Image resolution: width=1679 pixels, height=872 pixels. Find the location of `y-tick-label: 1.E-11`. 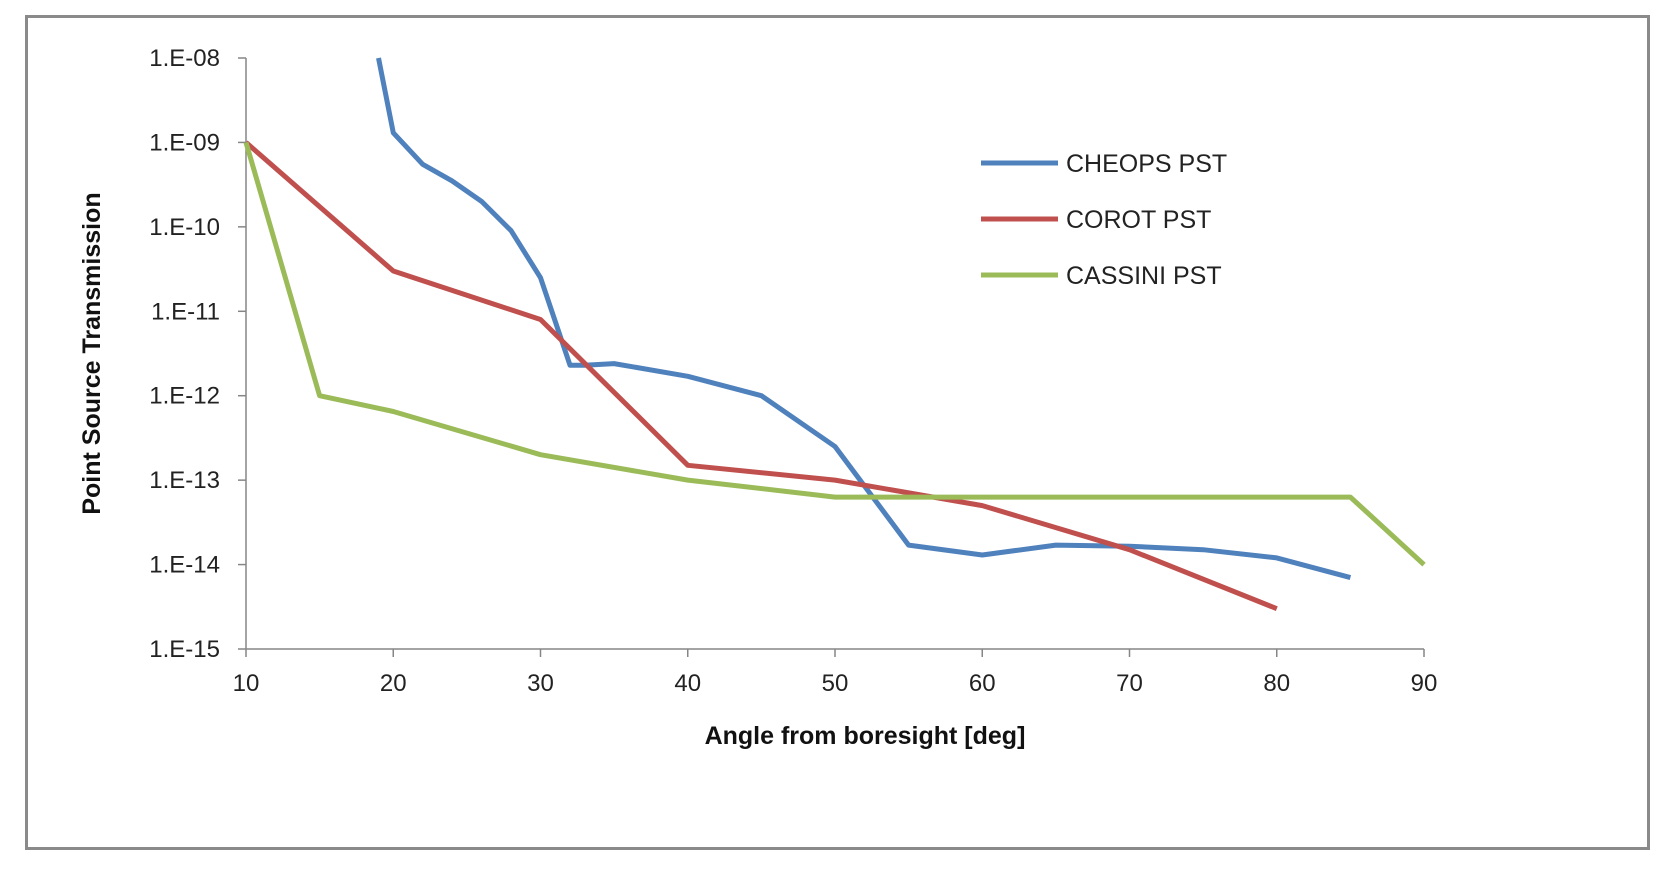

y-tick-label: 1.E-11 is located at coordinates (185, 311).